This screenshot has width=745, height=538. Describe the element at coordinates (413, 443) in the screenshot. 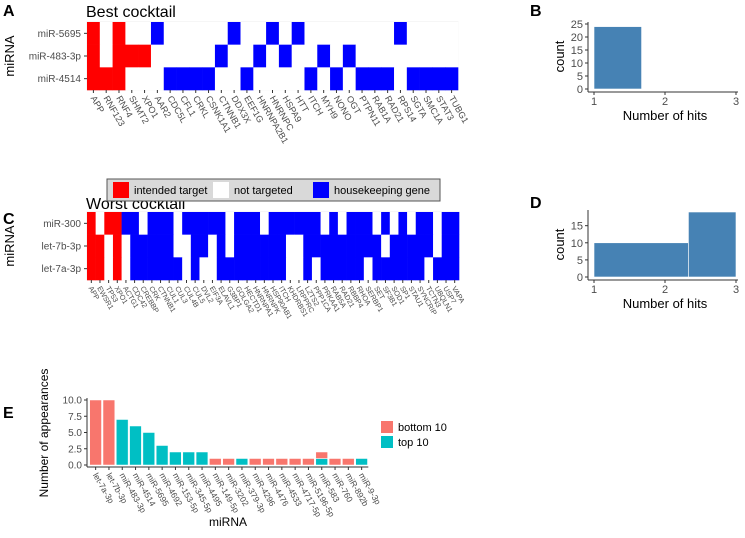

I see `legend-label: top 10` at that location.